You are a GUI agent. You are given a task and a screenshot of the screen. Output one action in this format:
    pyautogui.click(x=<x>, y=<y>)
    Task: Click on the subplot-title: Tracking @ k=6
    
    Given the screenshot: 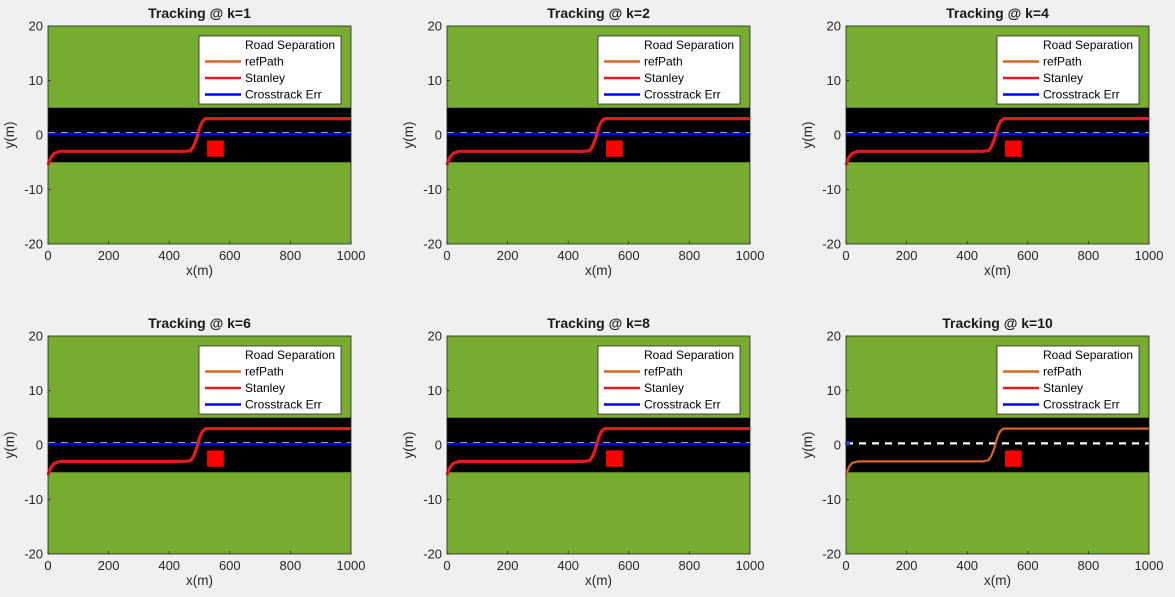 What is the action you would take?
    pyautogui.click(x=199, y=323)
    